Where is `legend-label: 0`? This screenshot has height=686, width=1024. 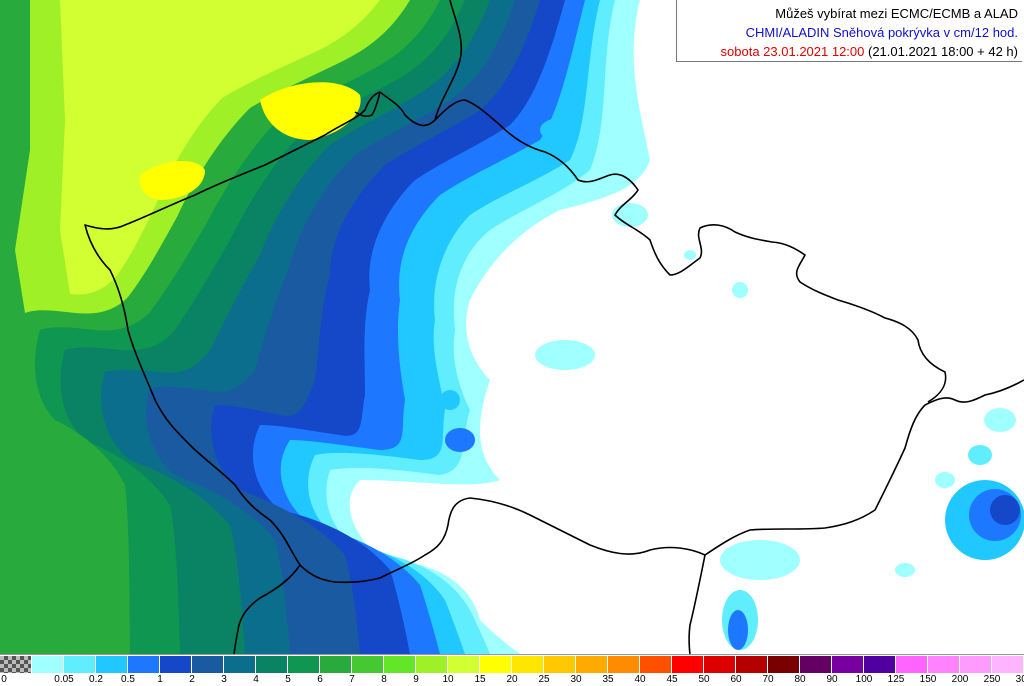
legend-label: 0 is located at coordinates (4, 679).